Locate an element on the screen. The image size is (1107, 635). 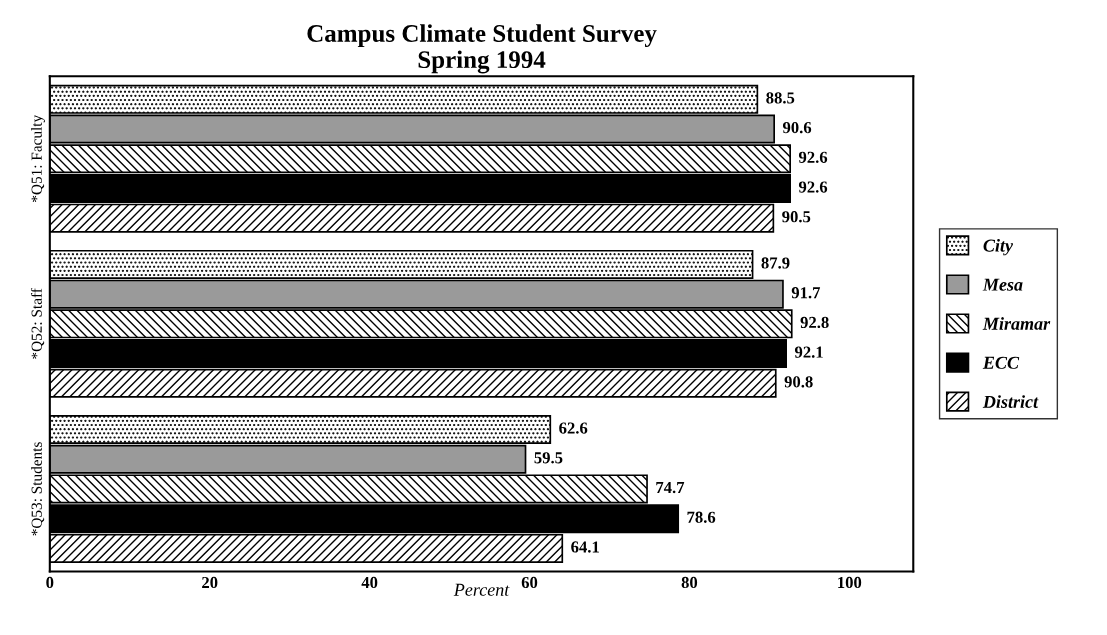
data-label: 88.5 is located at coordinates (780, 98).